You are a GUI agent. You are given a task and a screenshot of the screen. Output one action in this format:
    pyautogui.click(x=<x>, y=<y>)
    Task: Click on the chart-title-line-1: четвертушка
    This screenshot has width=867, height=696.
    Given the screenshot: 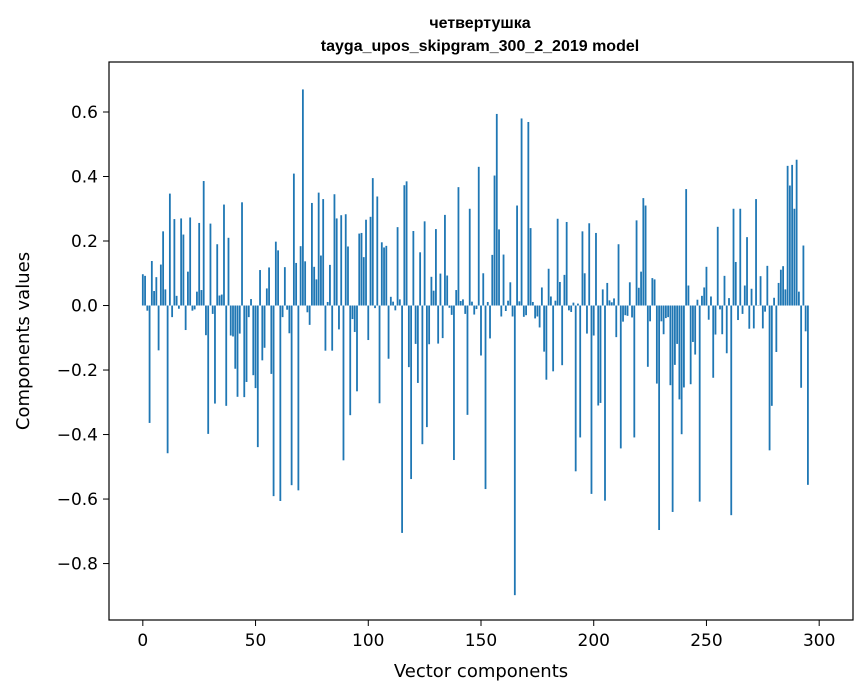 What is the action you would take?
    pyautogui.click(x=479, y=23)
    